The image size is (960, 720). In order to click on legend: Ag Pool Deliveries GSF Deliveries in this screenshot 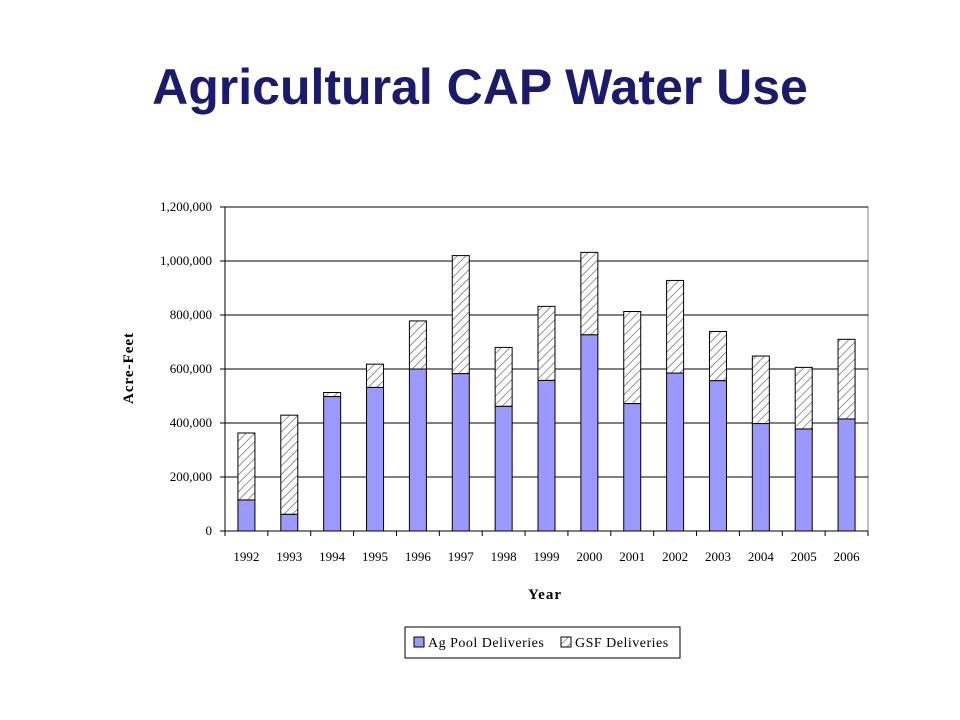, I will do `click(542, 642)`.